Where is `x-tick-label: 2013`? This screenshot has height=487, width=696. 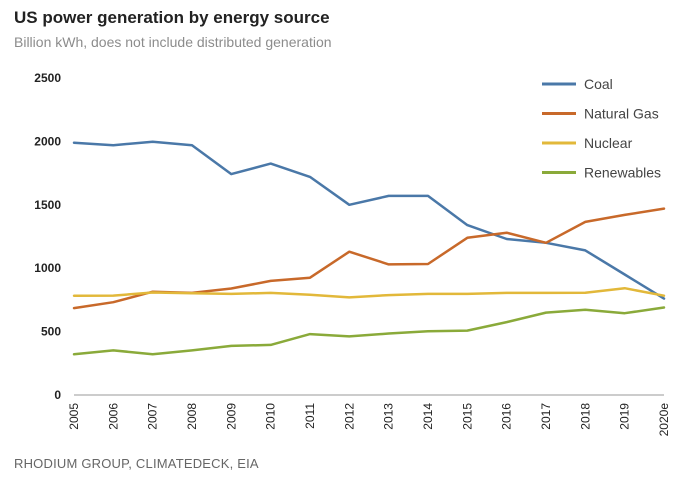
x-tick-label: 2013 is located at coordinates (389, 416).